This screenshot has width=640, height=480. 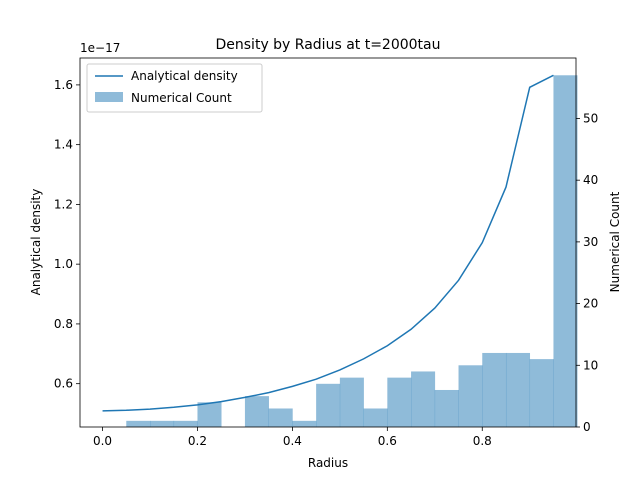 What do you see at coordinates (36, 242) in the screenshot?
I see `y-axis-label-left: Analytical density` at bounding box center [36, 242].